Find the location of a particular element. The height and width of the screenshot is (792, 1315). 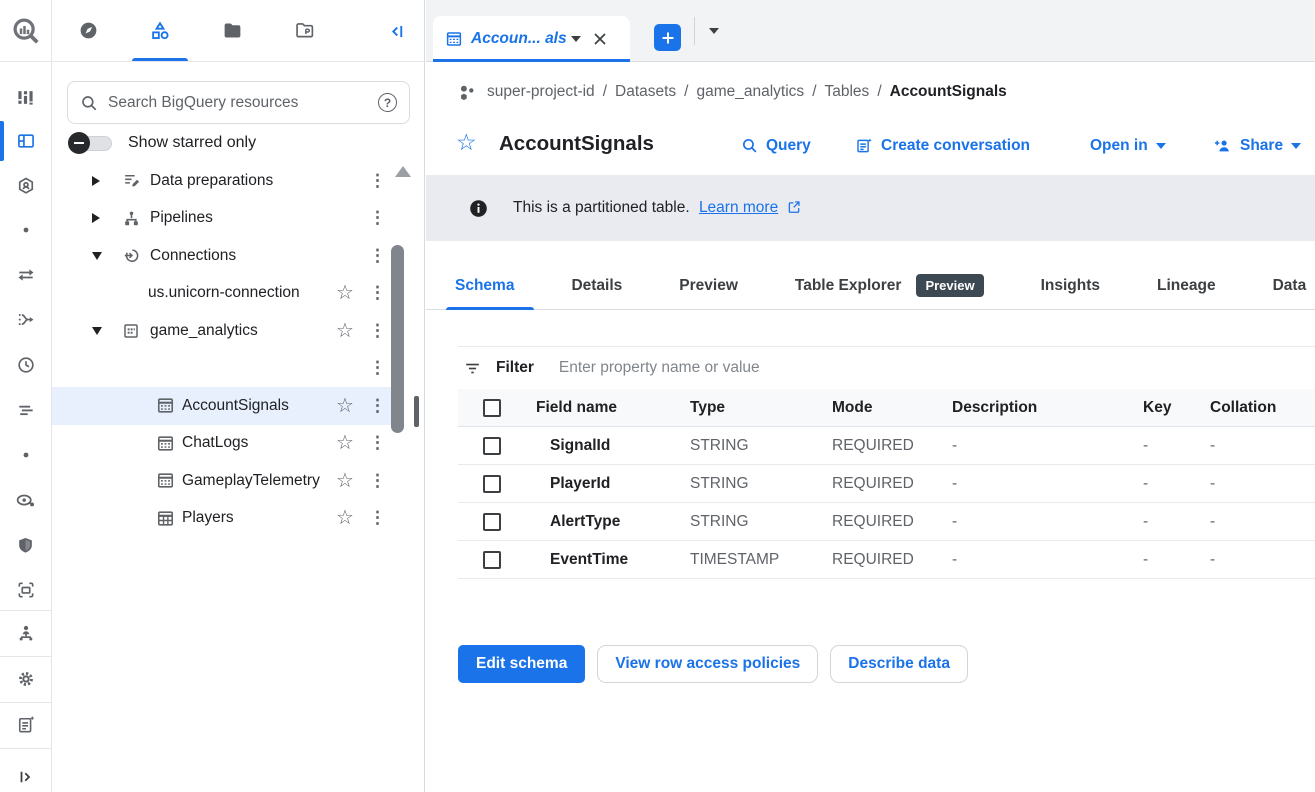

filter-label: Filter is located at coordinates (515, 367).